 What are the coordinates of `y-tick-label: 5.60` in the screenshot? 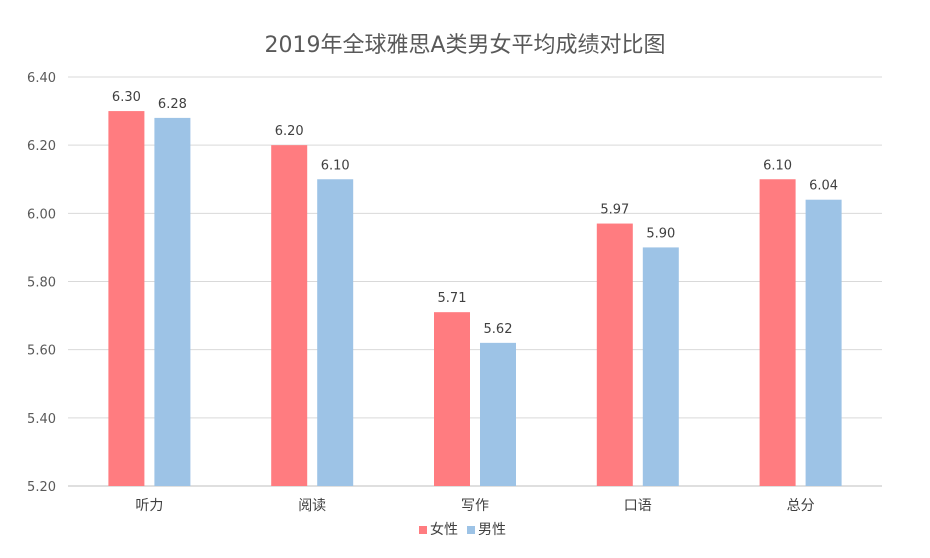 It's located at (41, 351).